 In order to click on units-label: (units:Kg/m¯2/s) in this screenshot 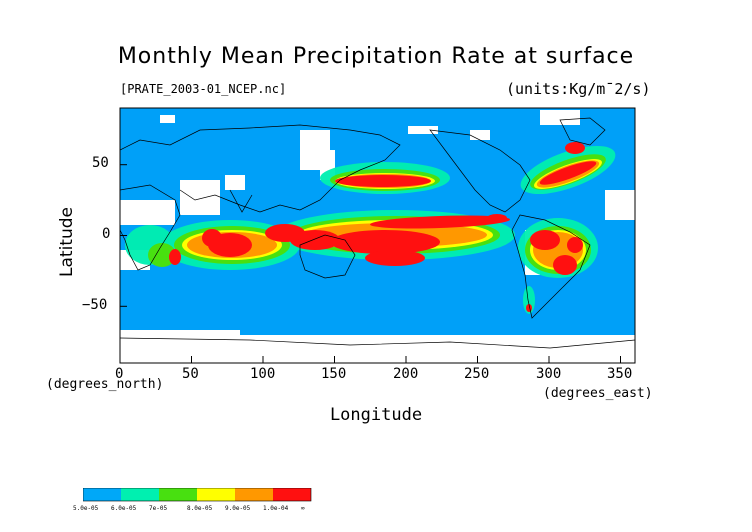, I will do `click(578, 89)`.